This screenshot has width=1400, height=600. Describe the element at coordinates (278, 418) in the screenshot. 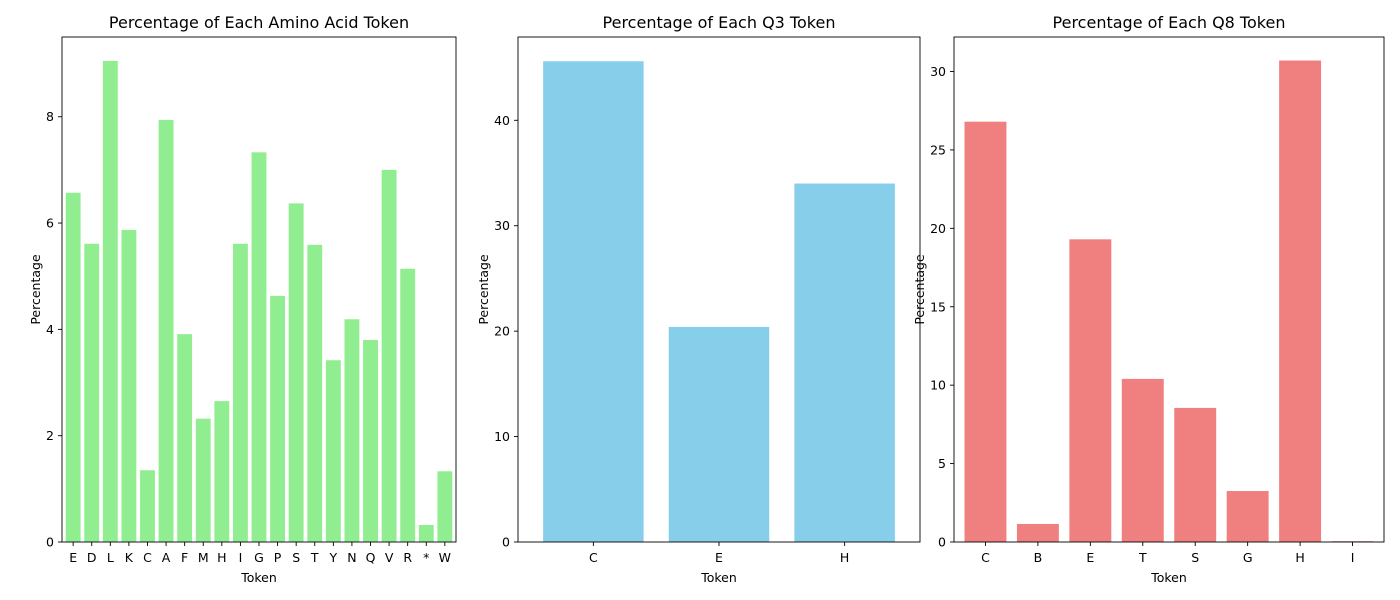

I see `bar-P` at that location.